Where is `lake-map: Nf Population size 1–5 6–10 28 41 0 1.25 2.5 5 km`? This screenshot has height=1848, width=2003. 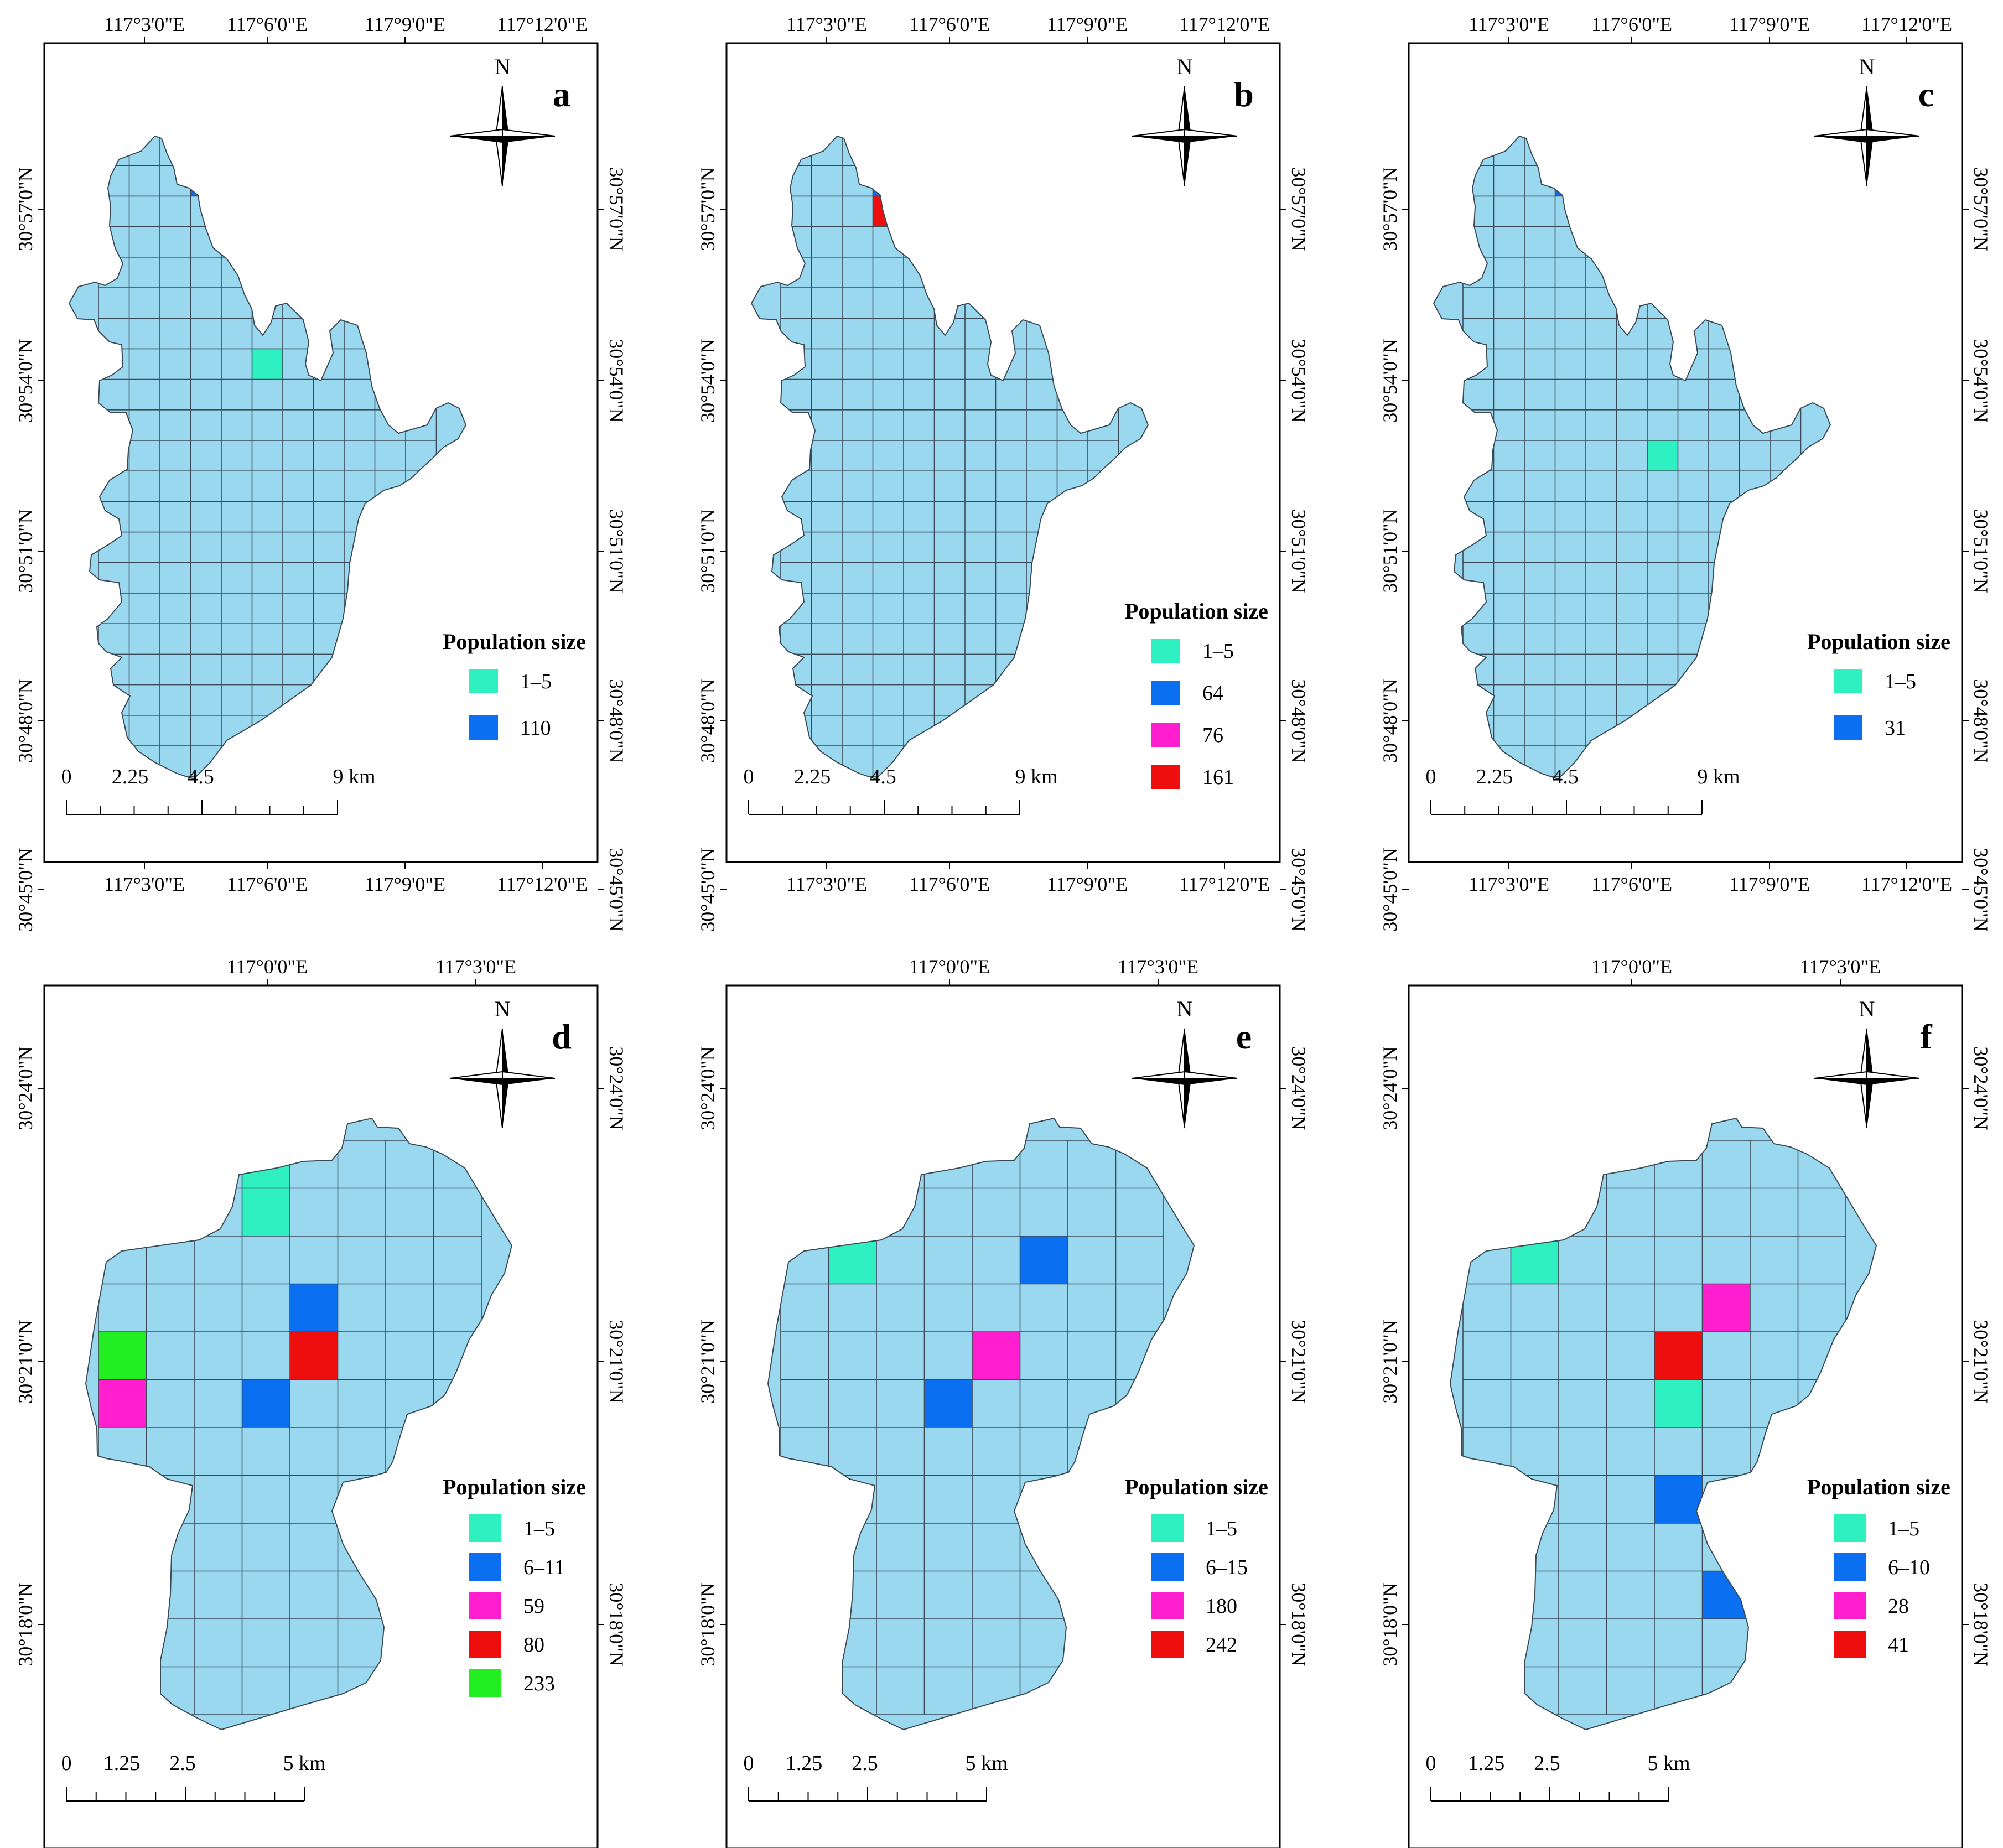 lake-map: Nf Population size 1–5 6–10 28 41 0 1.25 2.5 5 km is located at coordinates (1688, 1399).